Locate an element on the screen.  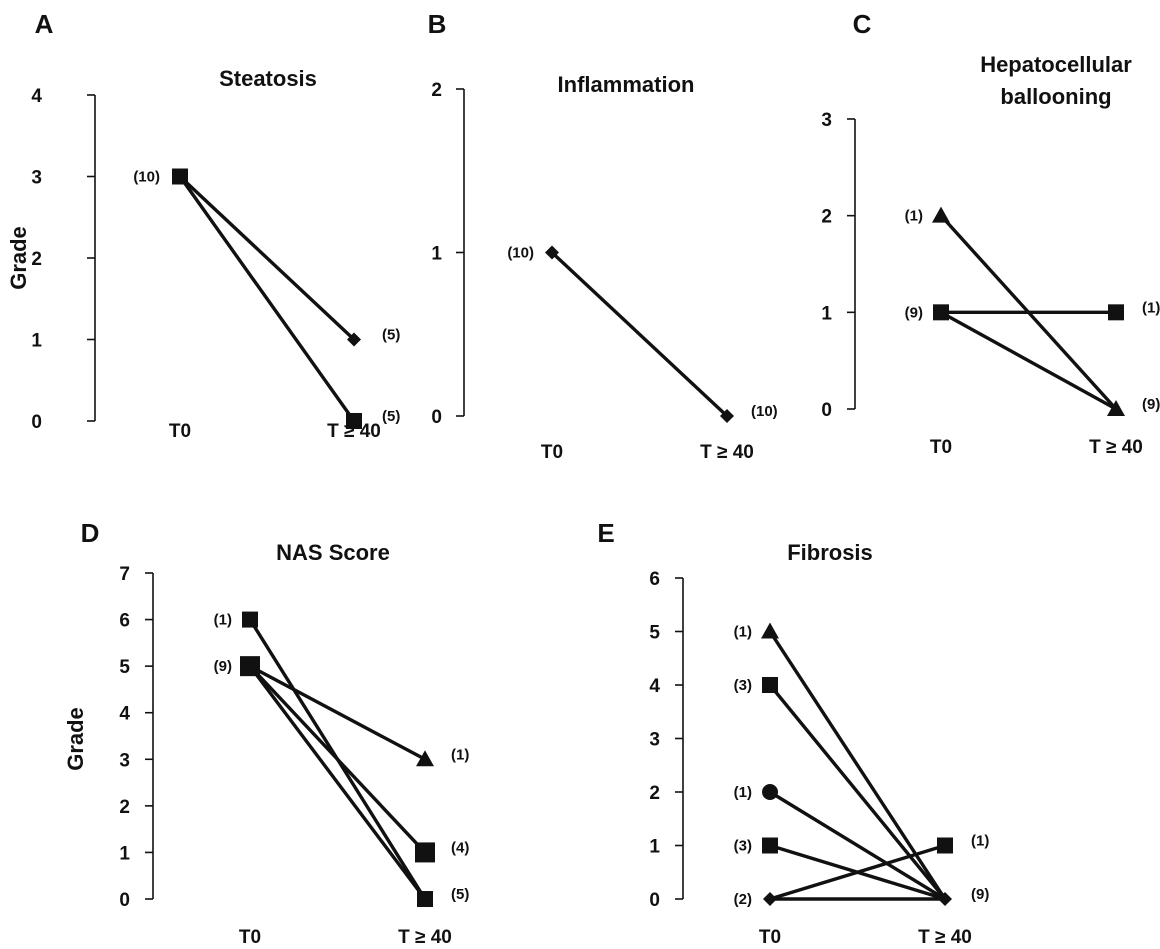
panel-title: Inflammation is located at coordinates (626, 84).